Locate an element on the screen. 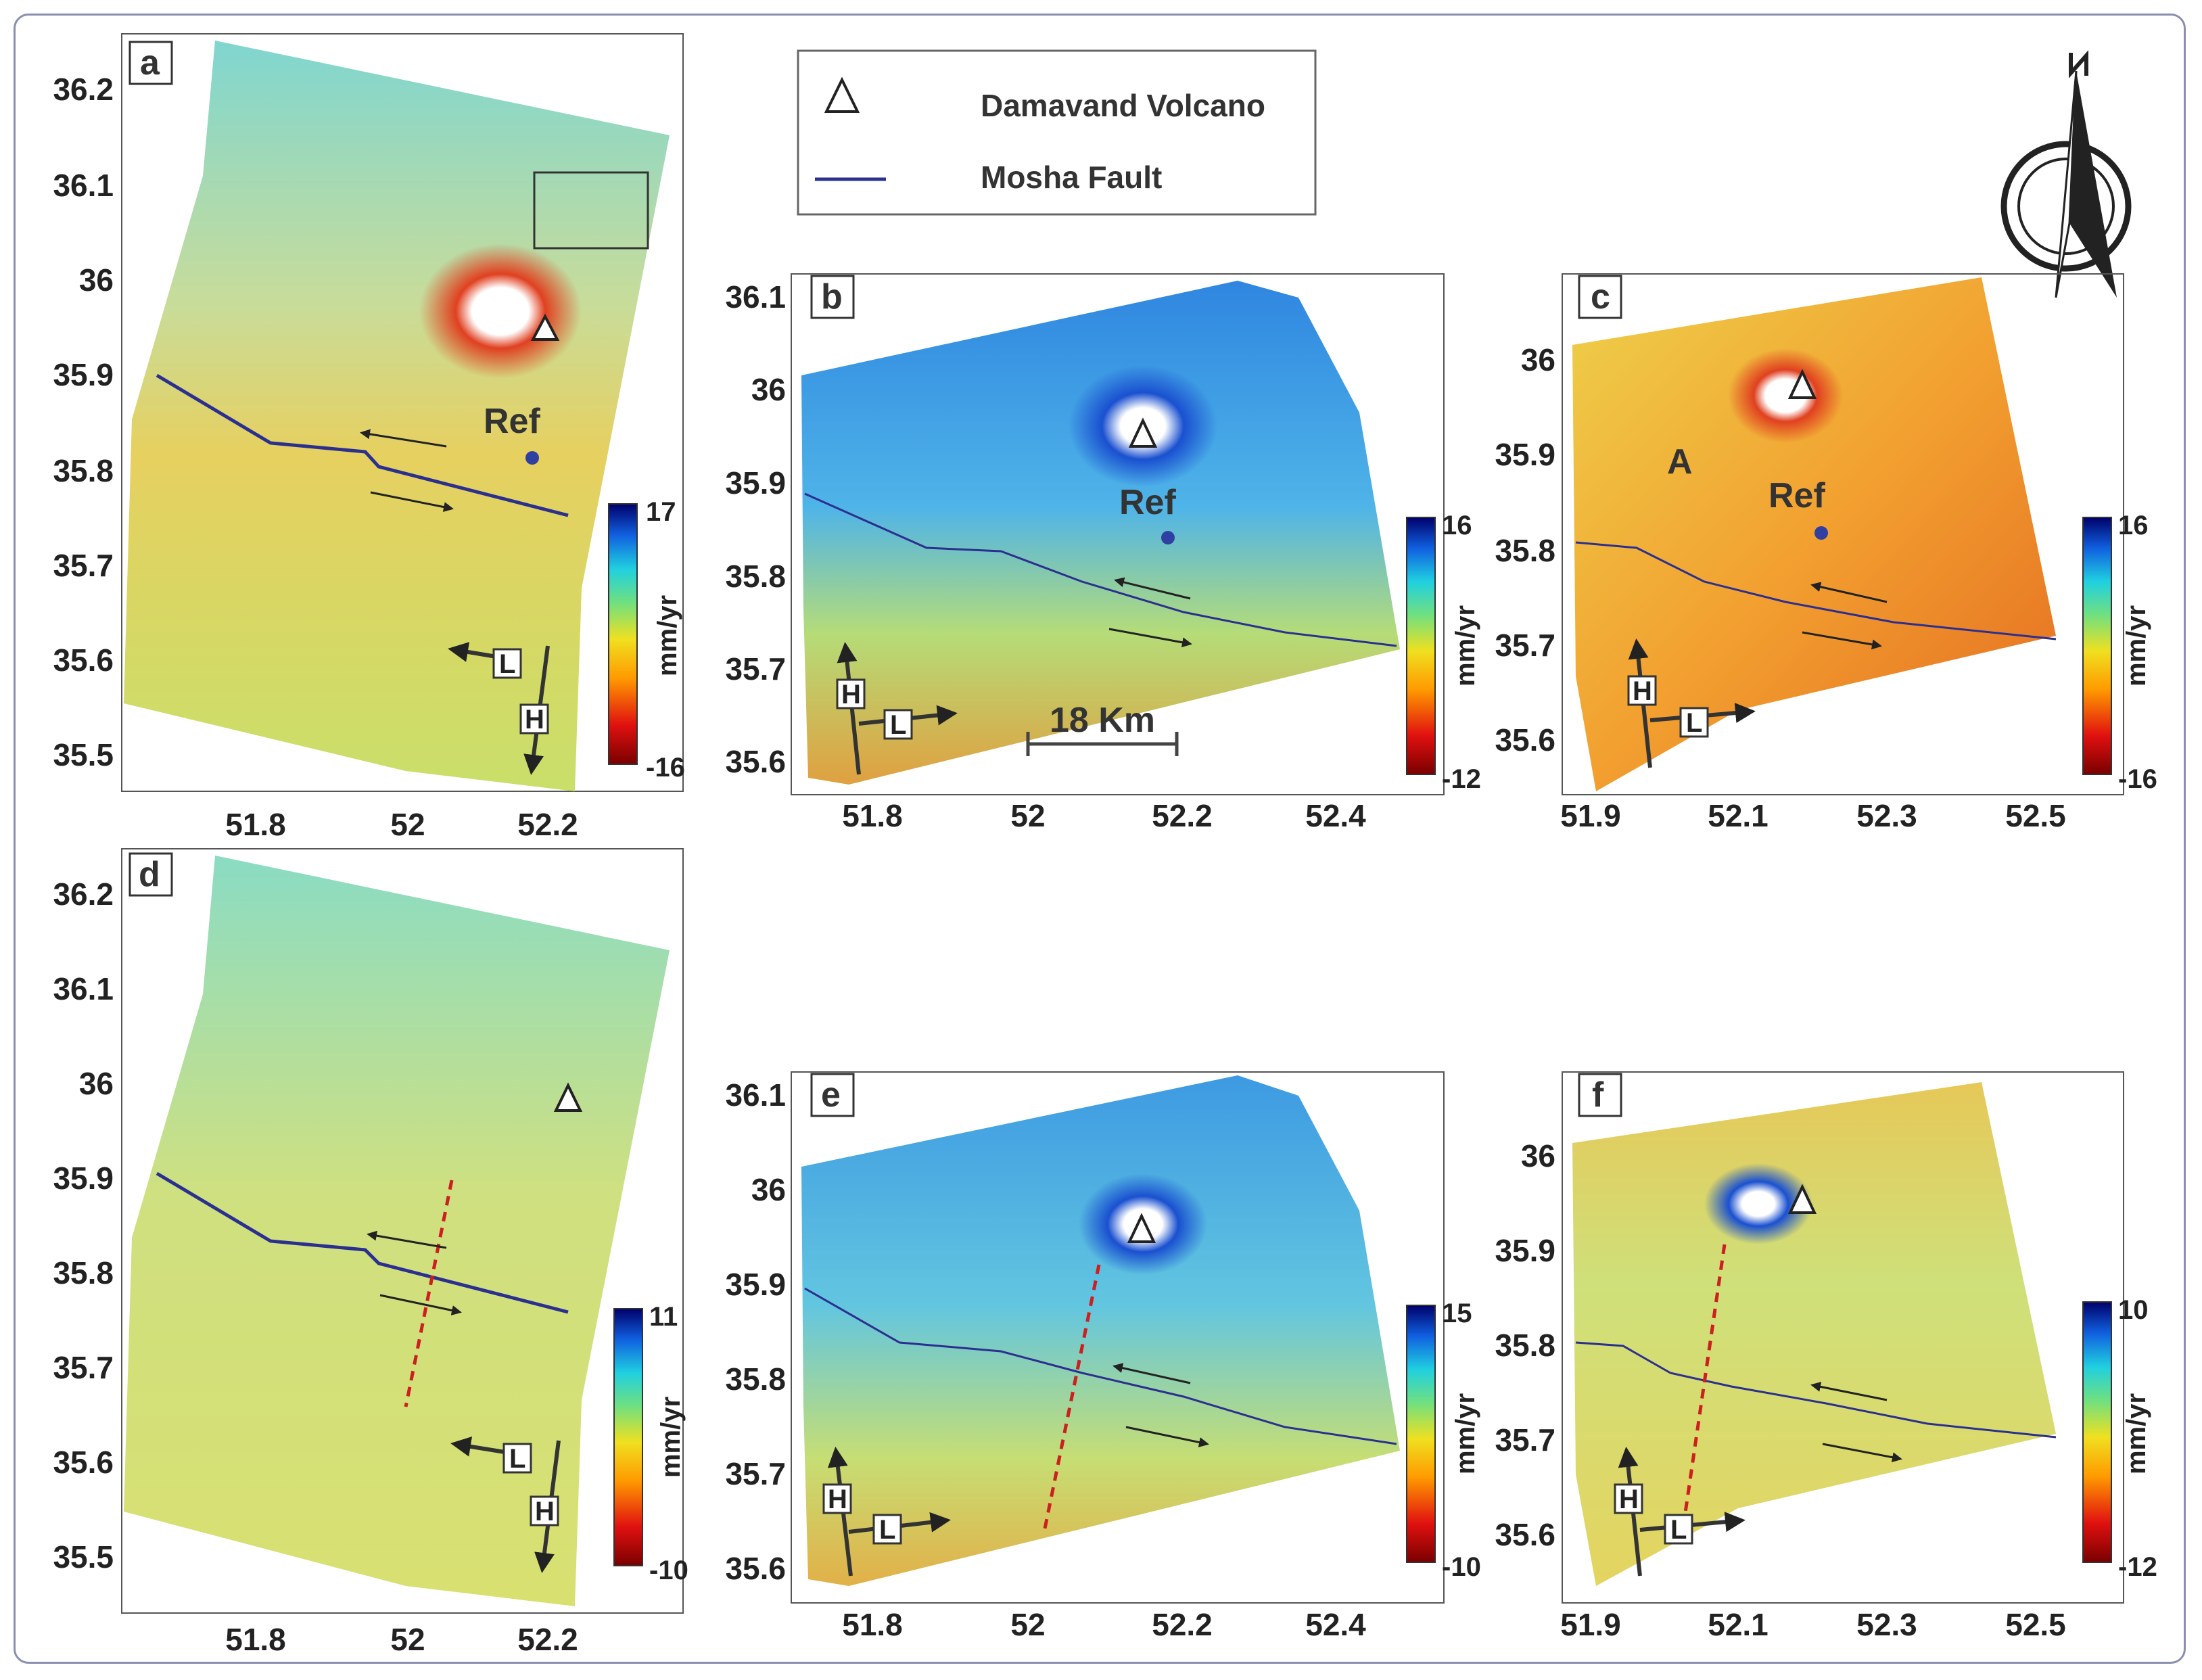 The width and height of the screenshot is (2202, 1680). svg-text: 15 is located at coordinates (1457, 1313).